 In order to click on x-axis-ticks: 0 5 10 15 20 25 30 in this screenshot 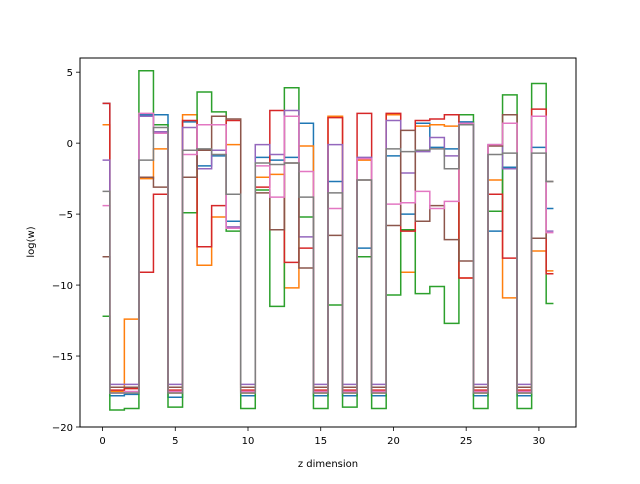, I will do `click(322, 437)`.